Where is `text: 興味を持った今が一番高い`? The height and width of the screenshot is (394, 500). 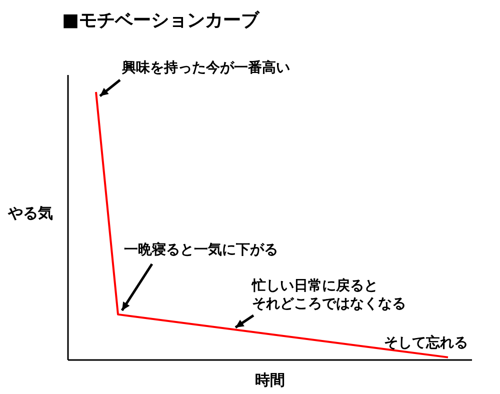
text: 興味を持った今が一番高い is located at coordinates (205, 67).